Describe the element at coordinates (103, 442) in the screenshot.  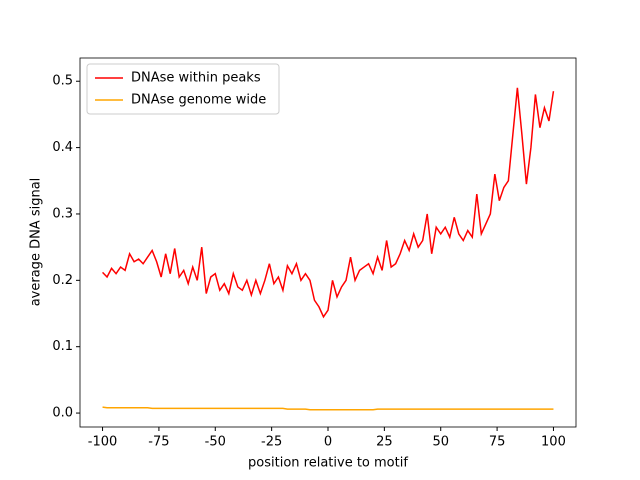
I see `x-tick-label: -100` at that location.